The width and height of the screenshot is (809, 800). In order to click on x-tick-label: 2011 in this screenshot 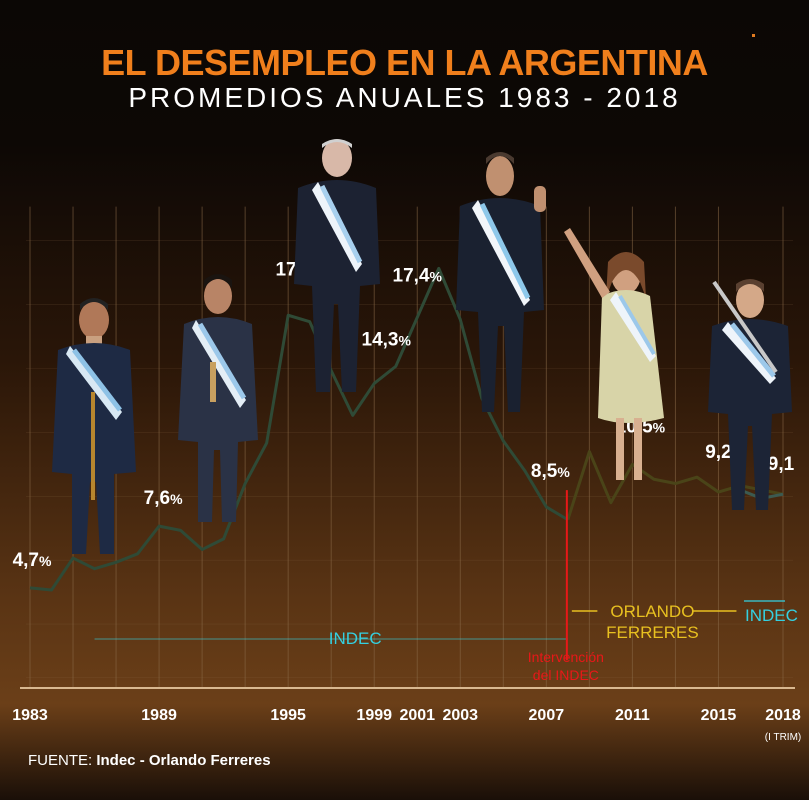, I will do `click(632, 715)`.